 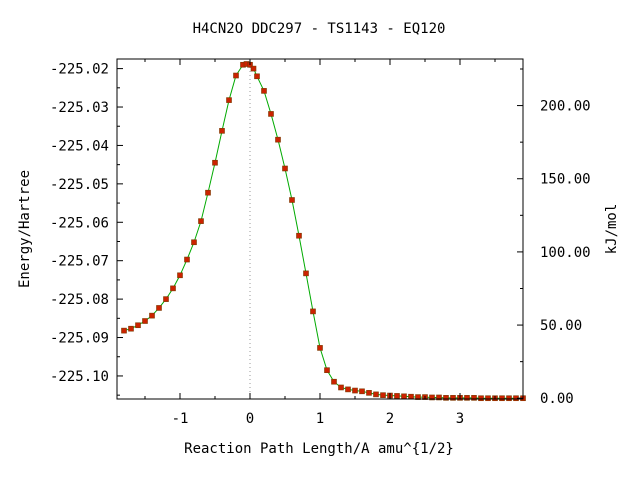 What do you see at coordinates (320, 419) in the screenshot?
I see `x-tick-label: 1` at bounding box center [320, 419].